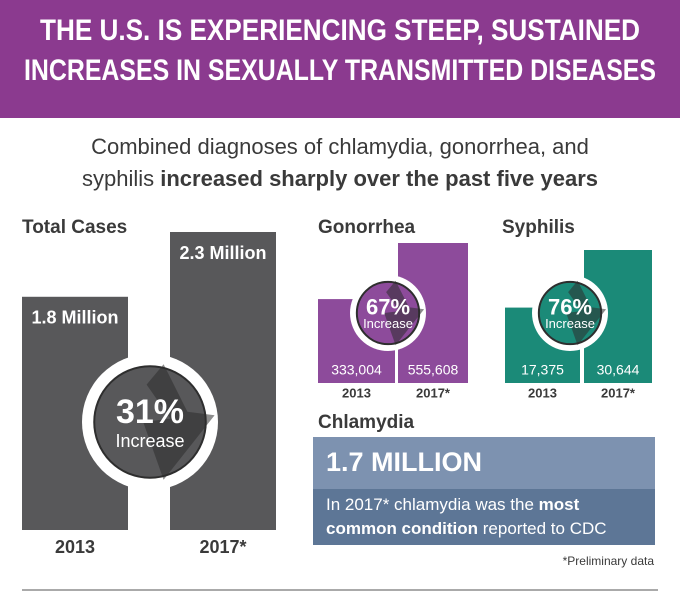 The image size is (680, 593). I want to click on body-text: reported to CDC, so click(542, 528).